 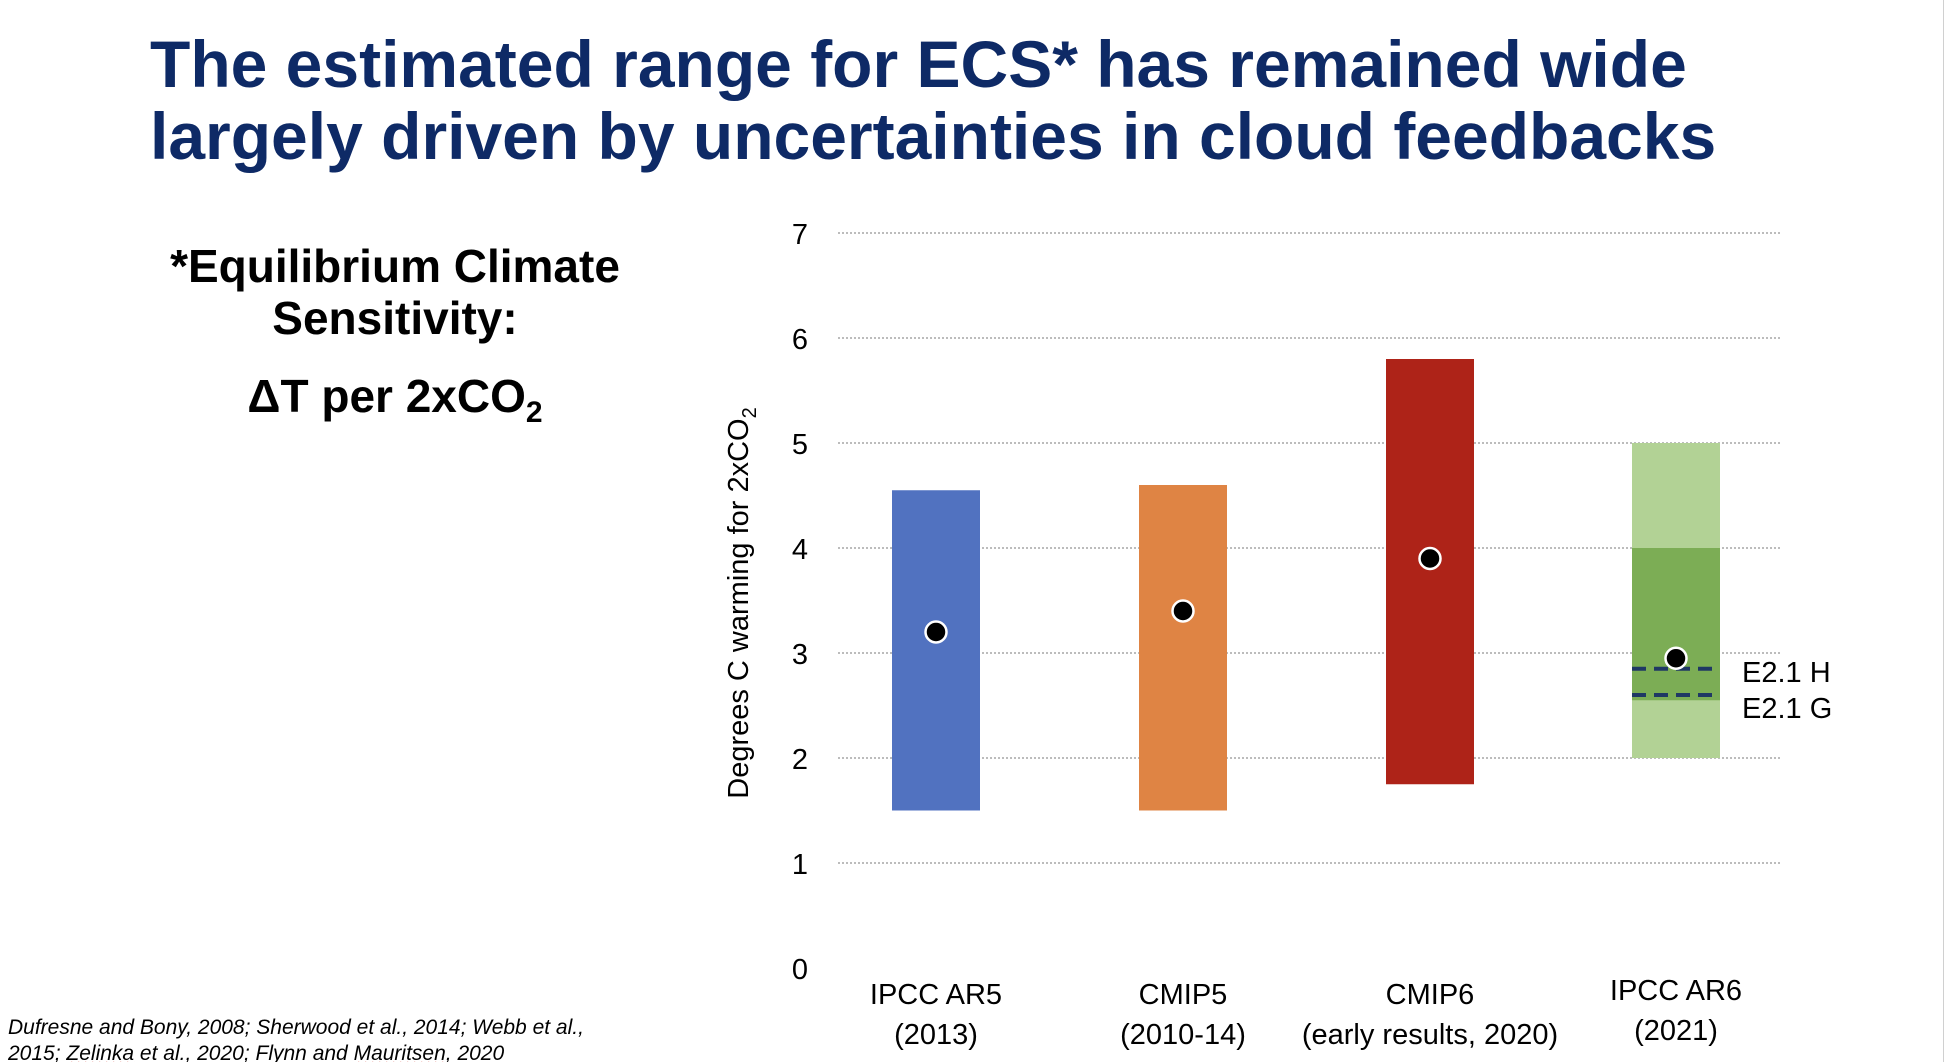 I want to click on formula-main: ΔT per 2xCO, so click(x=386, y=396).